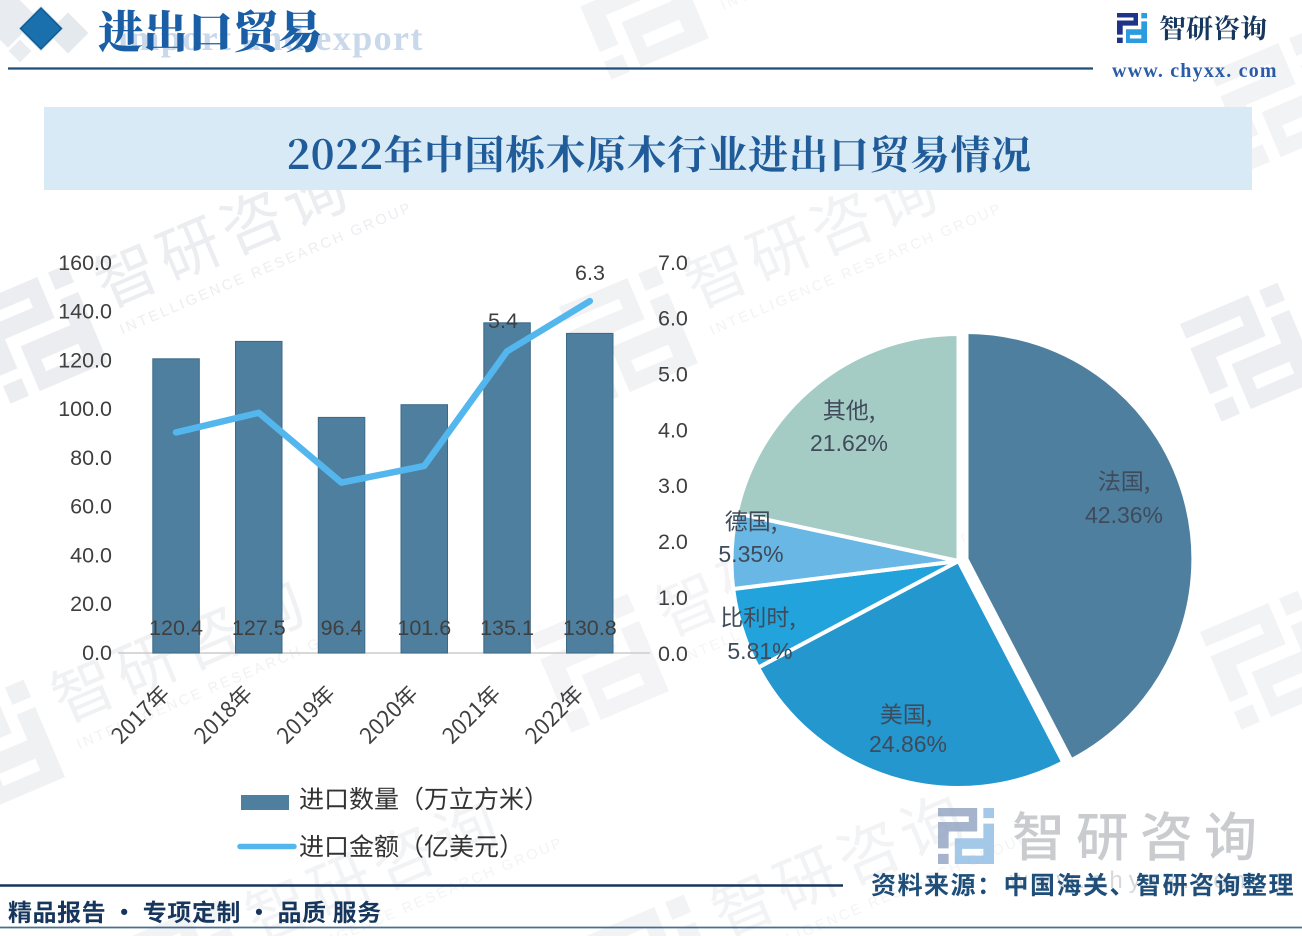  What do you see at coordinates (673, 598) in the screenshot?
I see `svg-text: 1.0` at bounding box center [673, 598].